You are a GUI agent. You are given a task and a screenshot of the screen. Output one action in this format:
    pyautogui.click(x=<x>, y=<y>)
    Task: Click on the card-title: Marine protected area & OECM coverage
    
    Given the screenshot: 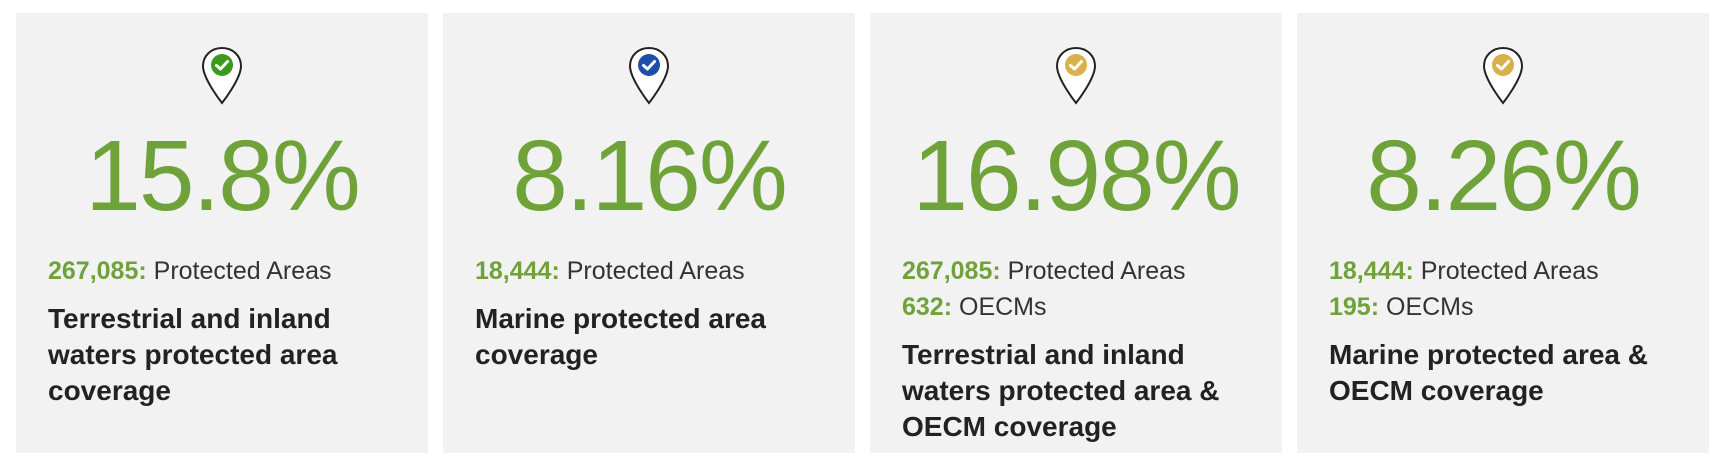 What is the action you would take?
    pyautogui.click(x=1488, y=372)
    